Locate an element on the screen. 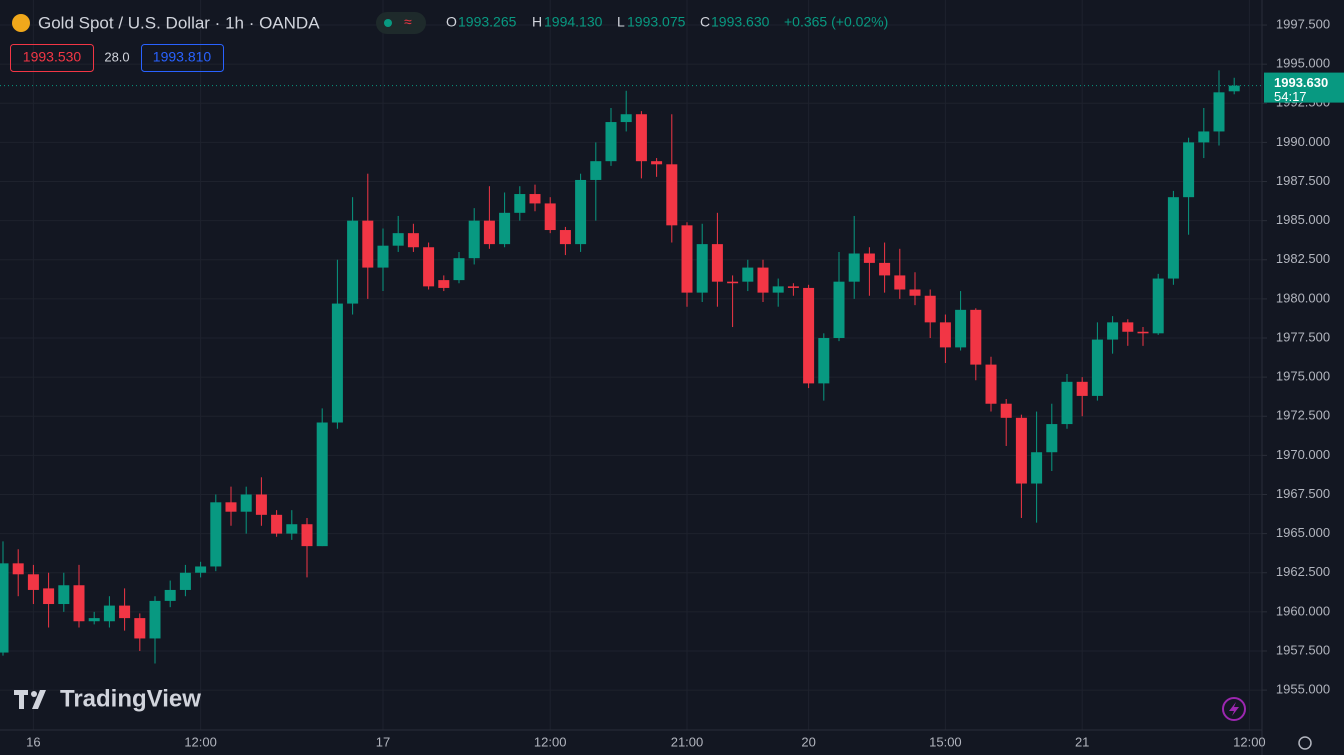  ask: 1993.810 is located at coordinates (182, 57).